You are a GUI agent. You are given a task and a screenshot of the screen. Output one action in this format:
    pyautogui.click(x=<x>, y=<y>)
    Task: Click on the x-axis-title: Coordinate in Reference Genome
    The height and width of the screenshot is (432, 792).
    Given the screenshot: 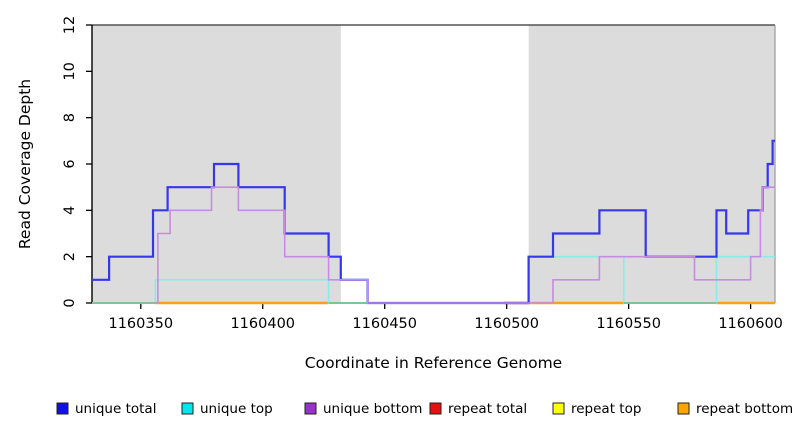 What is the action you would take?
    pyautogui.click(x=433, y=363)
    